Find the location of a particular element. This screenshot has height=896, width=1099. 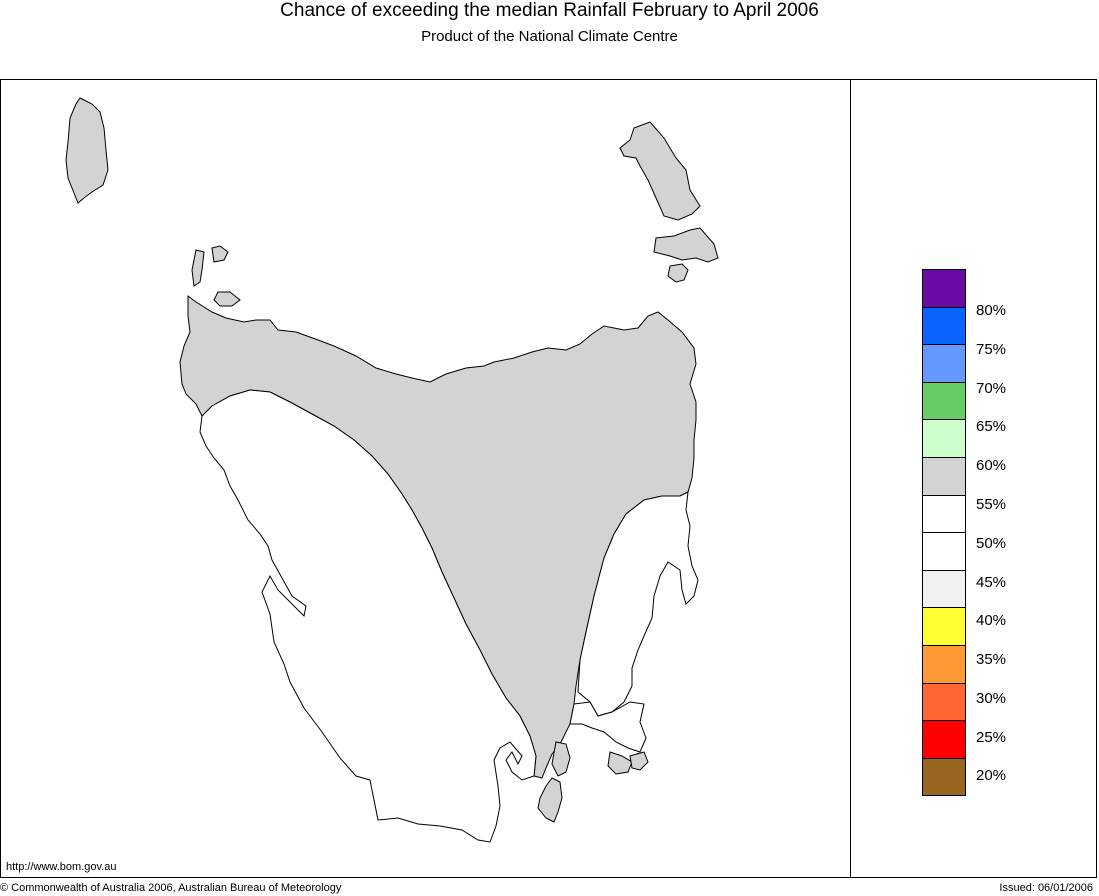

hunter-island is located at coordinates (220, 254).